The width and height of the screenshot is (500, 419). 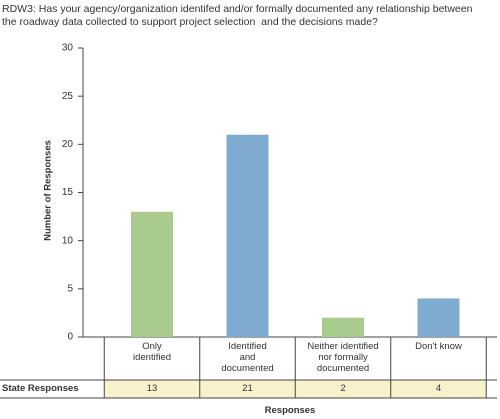 What do you see at coordinates (290, 410) in the screenshot?
I see `x-axis-title: Responses` at bounding box center [290, 410].